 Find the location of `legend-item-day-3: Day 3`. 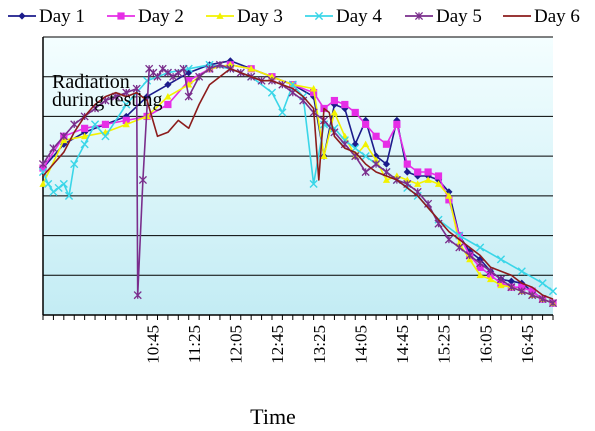

legend-item-day-3: Day 3 is located at coordinates (244, 16).